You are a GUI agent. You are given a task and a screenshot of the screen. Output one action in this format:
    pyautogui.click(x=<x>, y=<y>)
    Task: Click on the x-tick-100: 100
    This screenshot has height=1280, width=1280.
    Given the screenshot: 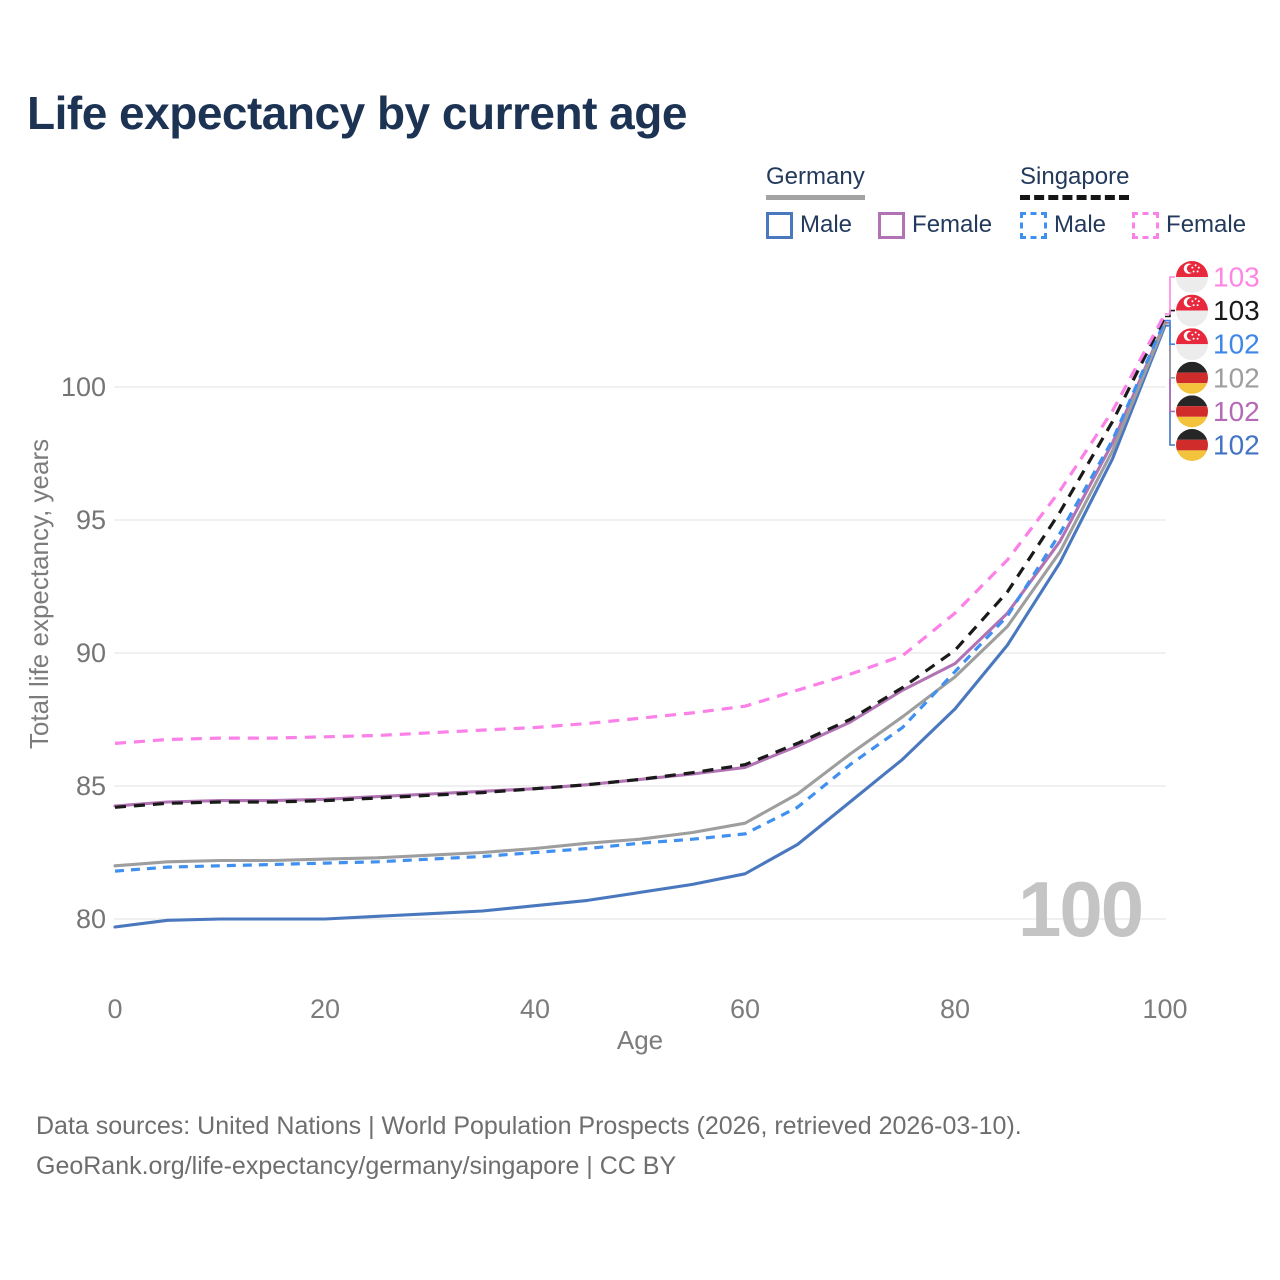 What is the action you would take?
    pyautogui.click(x=1164, y=1009)
    